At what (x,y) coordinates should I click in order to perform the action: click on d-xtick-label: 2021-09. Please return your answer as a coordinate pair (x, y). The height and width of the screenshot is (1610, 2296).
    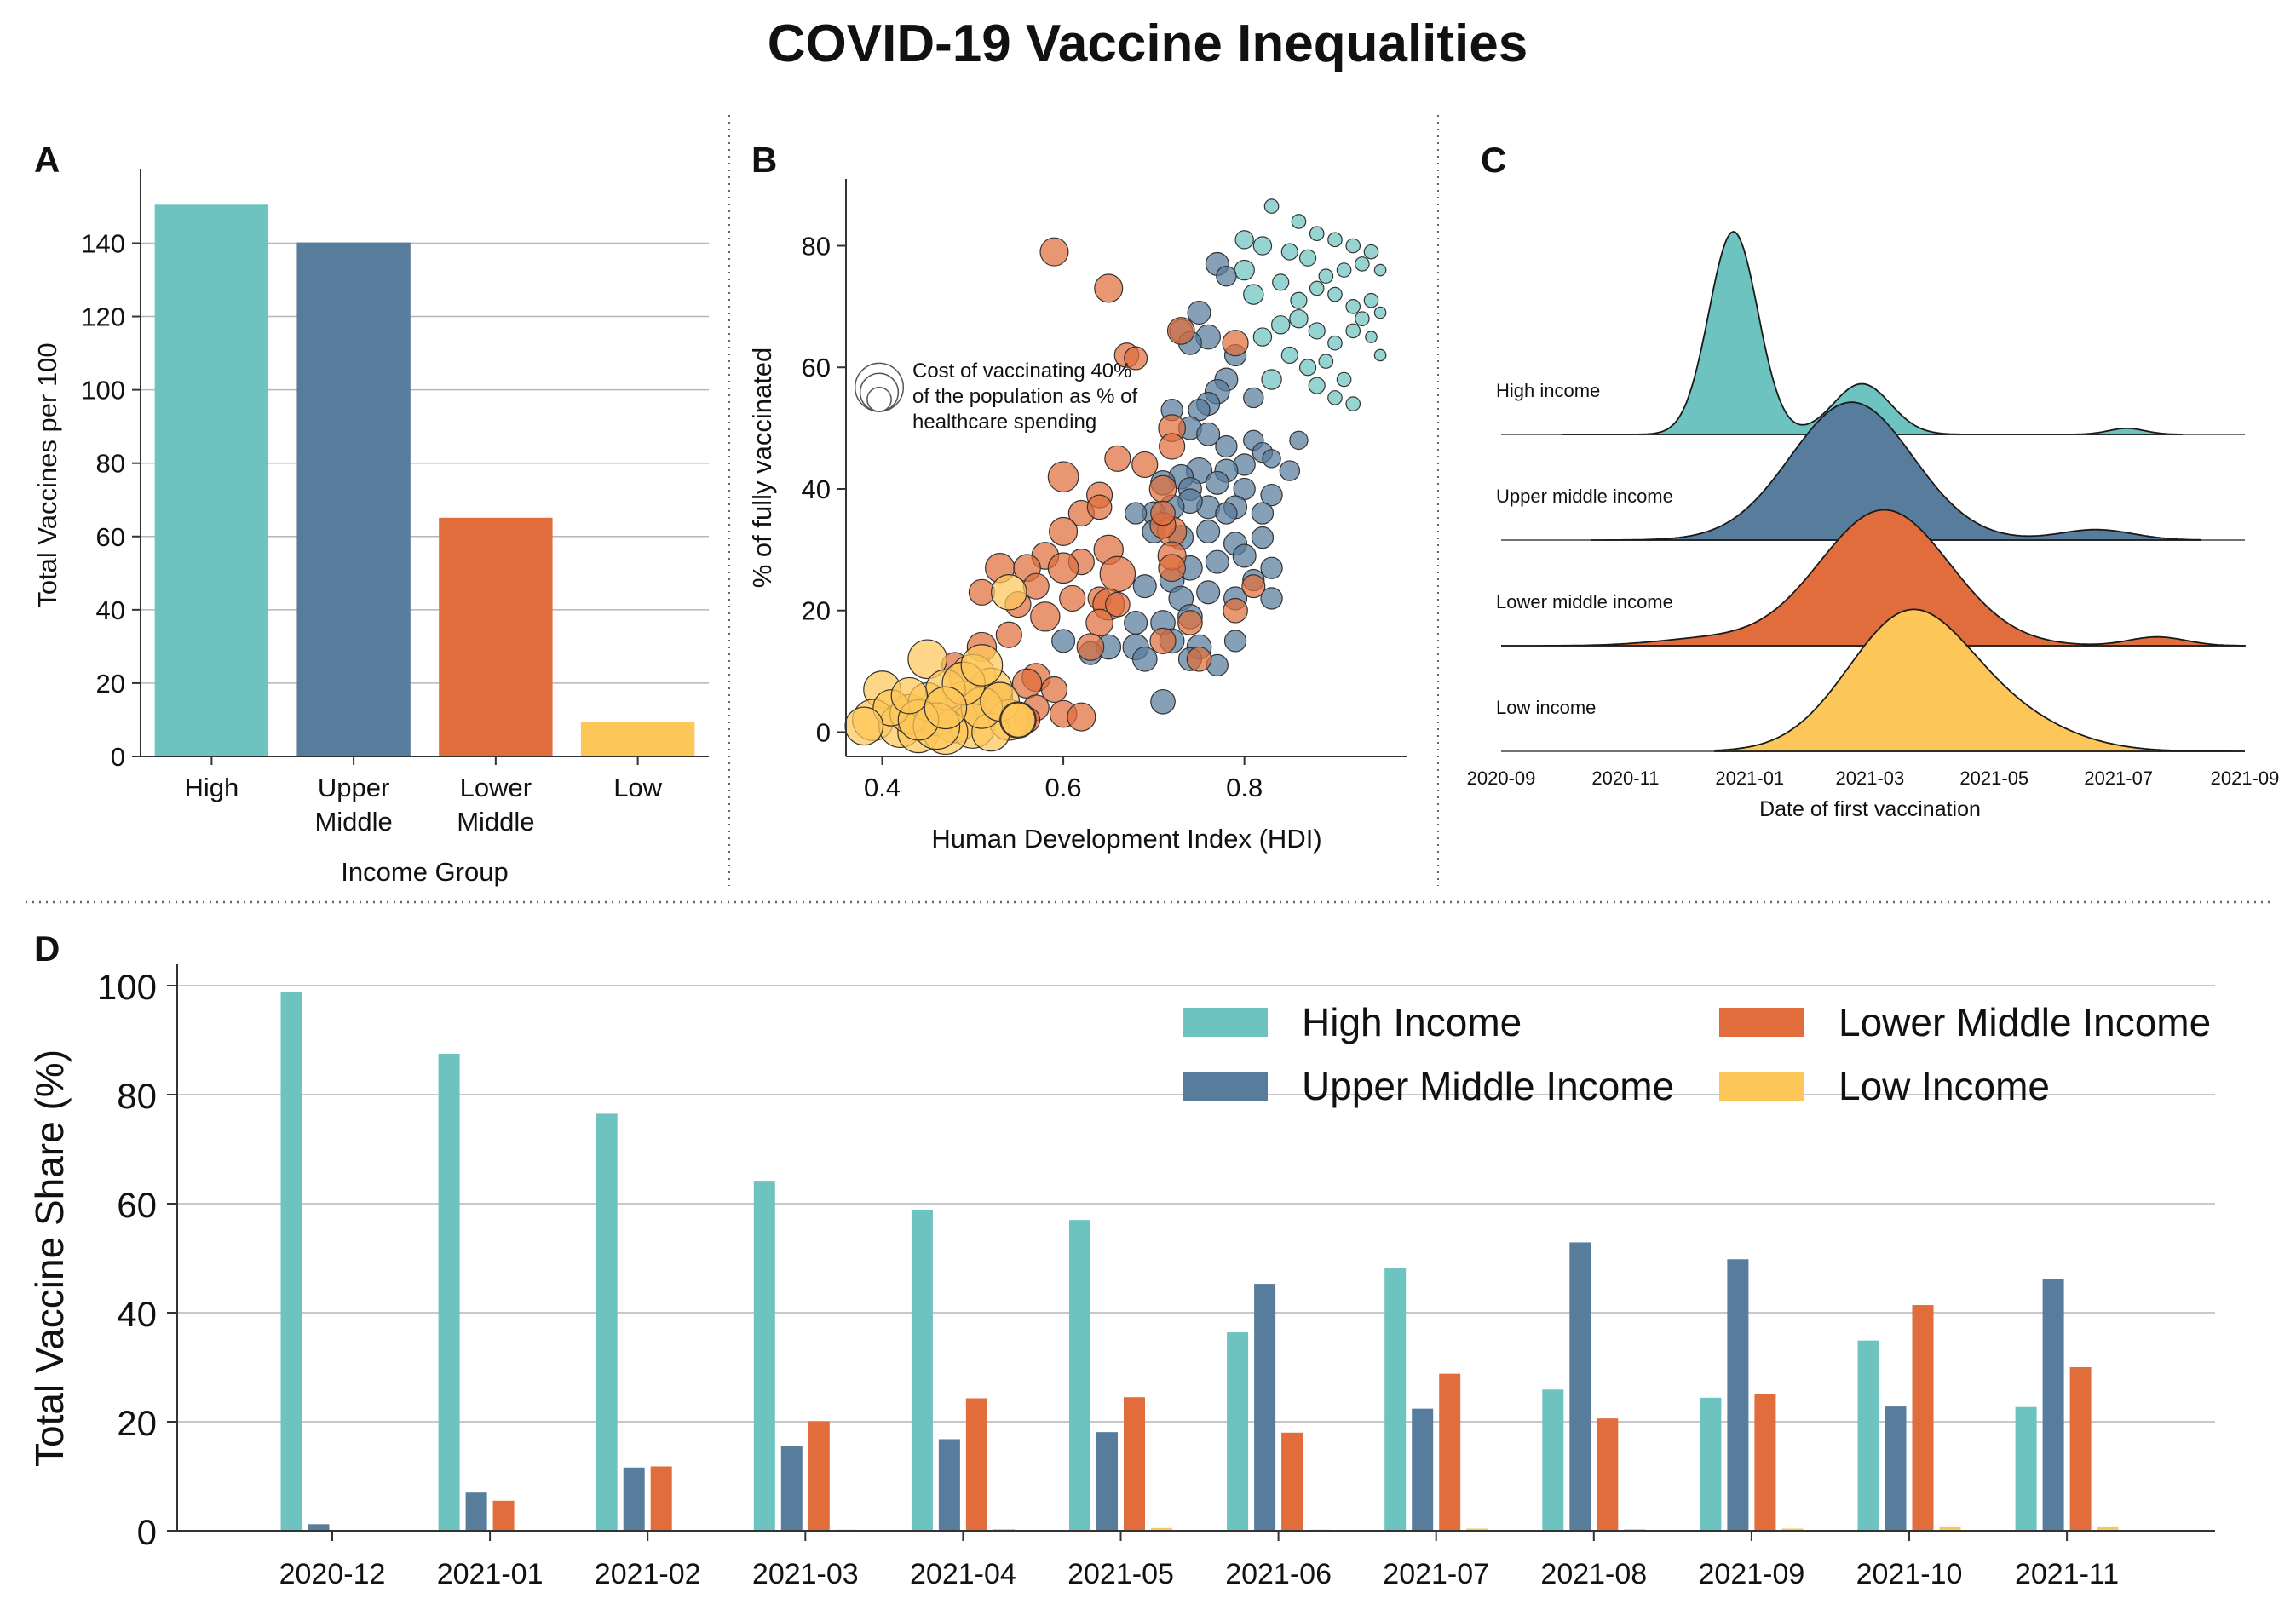
    Looking at the image, I should click on (1752, 1574).